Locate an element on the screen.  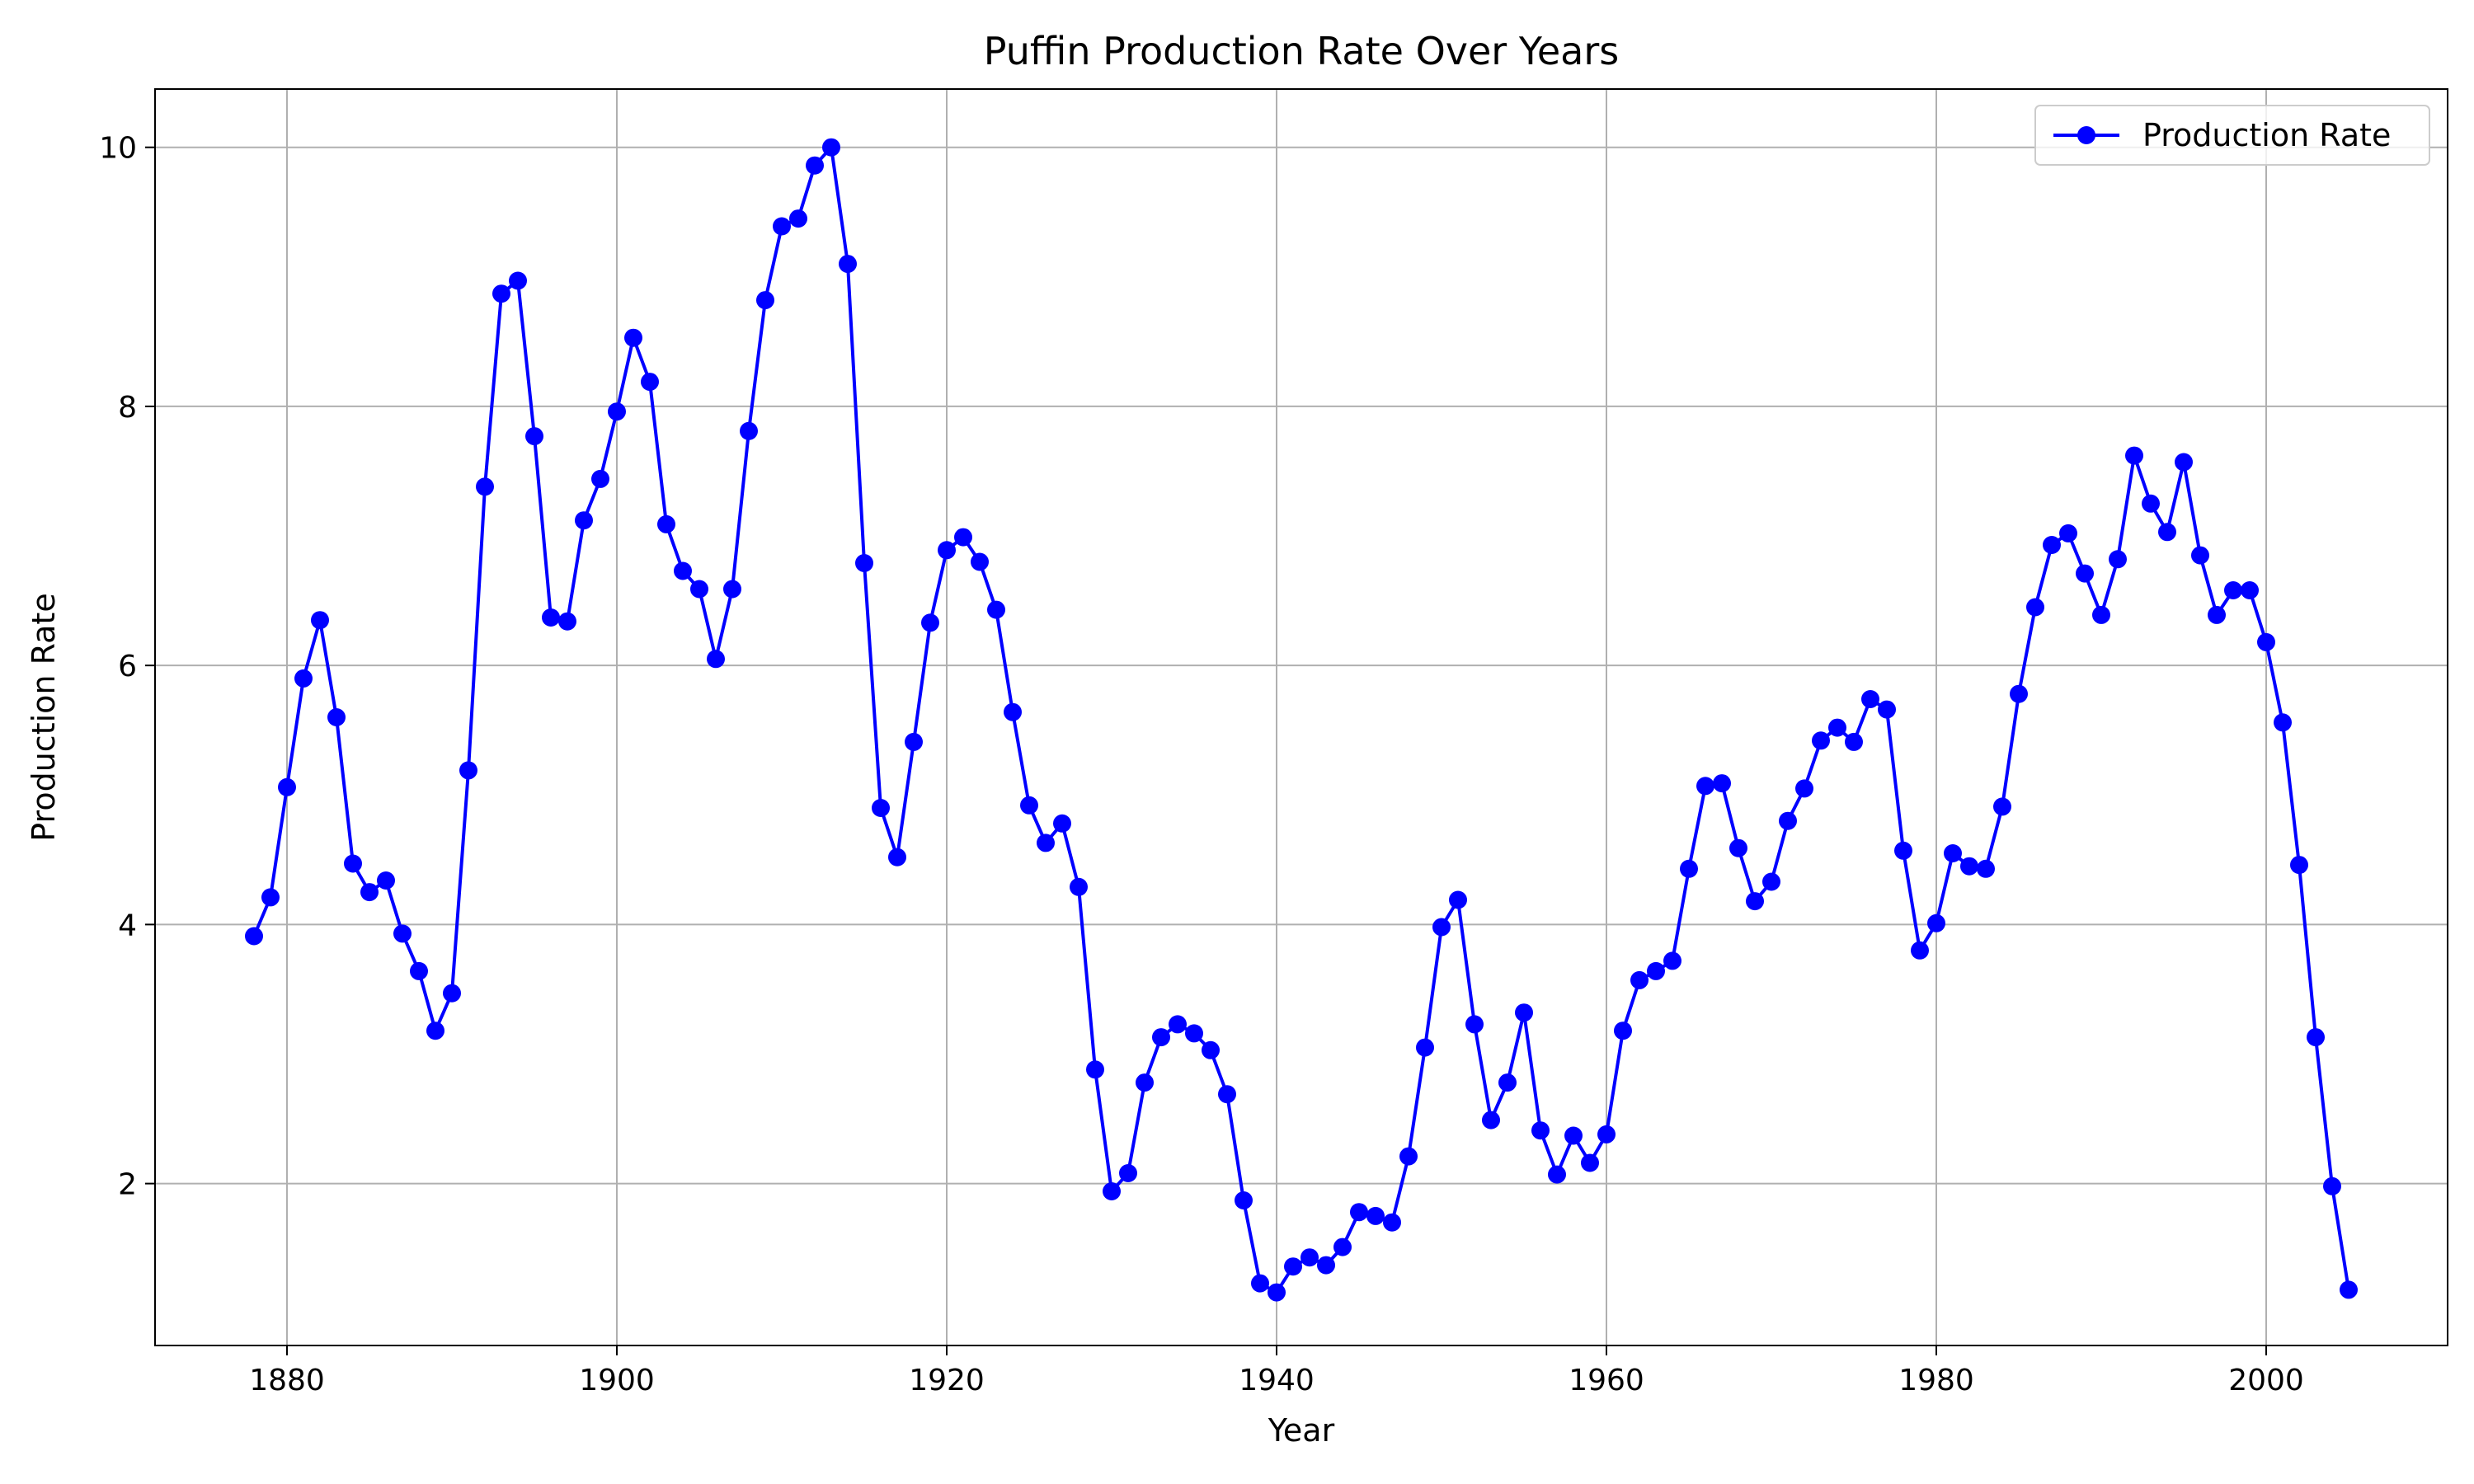
legend: Production Rate is located at coordinates (2232, 135).